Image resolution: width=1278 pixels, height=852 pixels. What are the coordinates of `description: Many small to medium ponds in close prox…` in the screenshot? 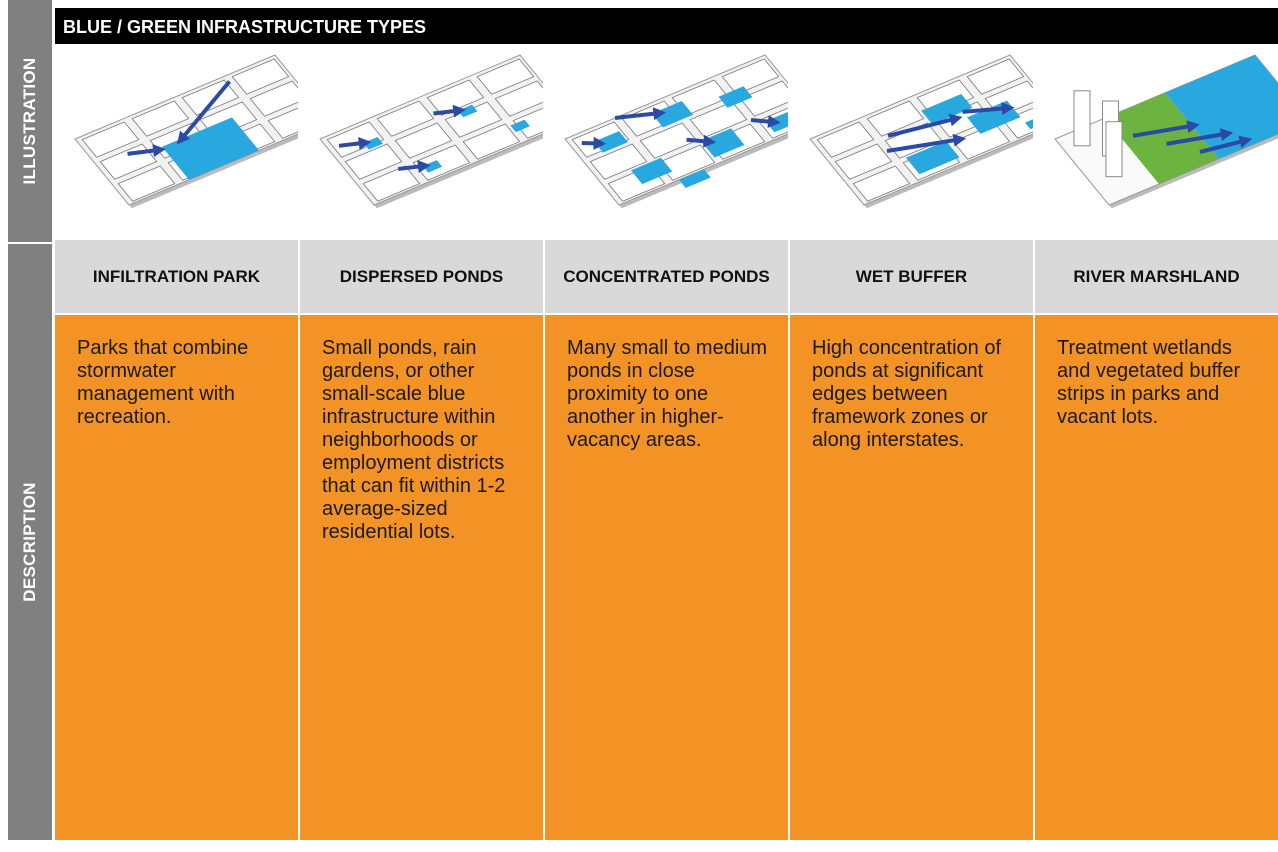 It's located at (666, 577).